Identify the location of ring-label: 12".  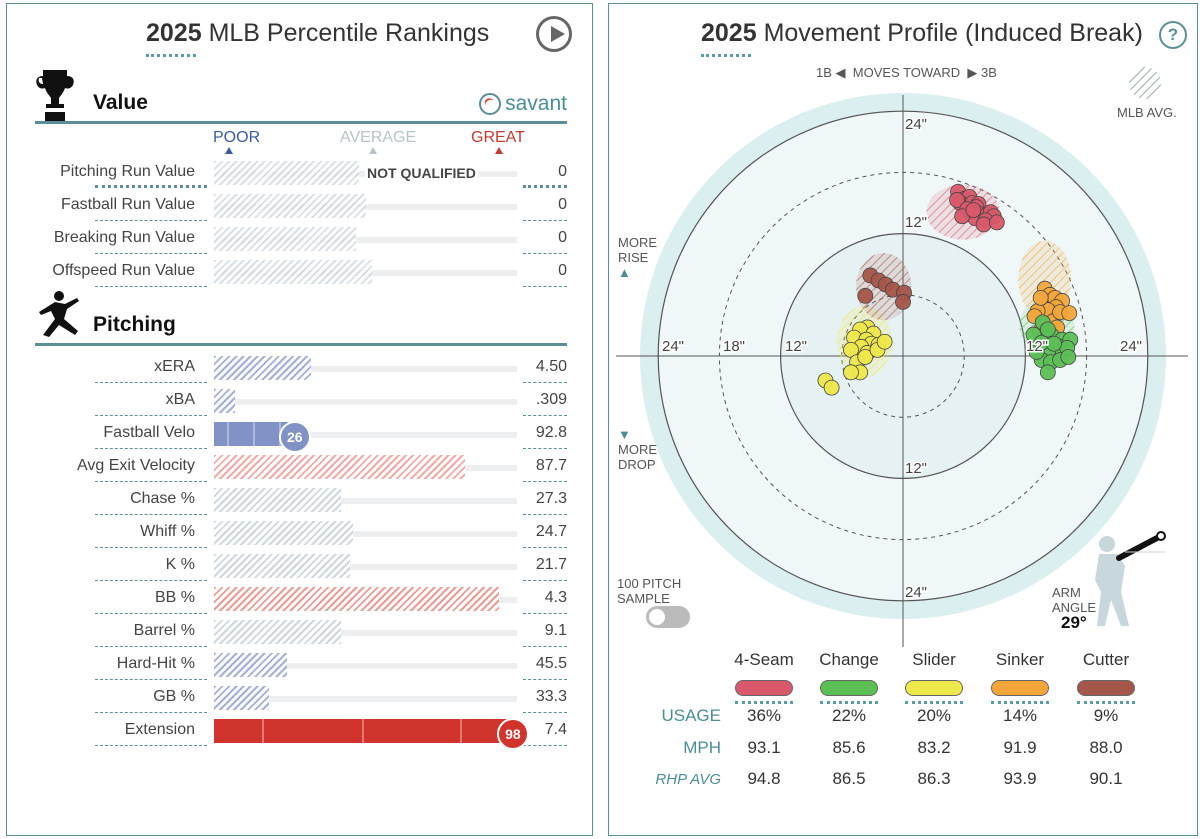
(916, 468).